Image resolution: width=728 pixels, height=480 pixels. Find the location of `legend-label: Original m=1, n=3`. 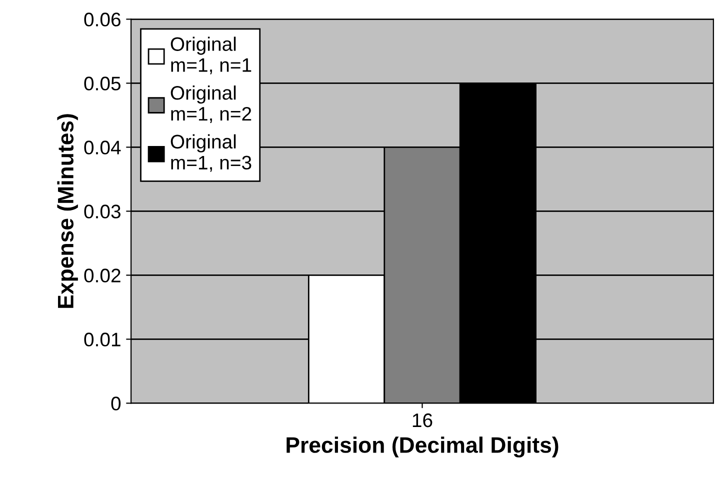

legend-label: Original m=1, n=3 is located at coordinates (211, 153).